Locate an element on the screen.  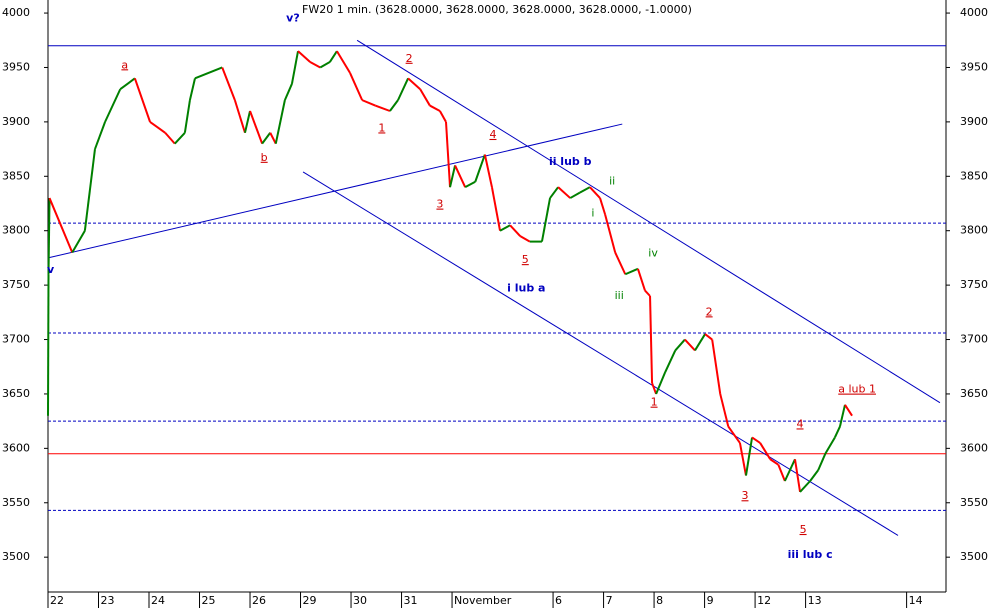
y-tick-label: 3950 is located at coordinates (974, 66).